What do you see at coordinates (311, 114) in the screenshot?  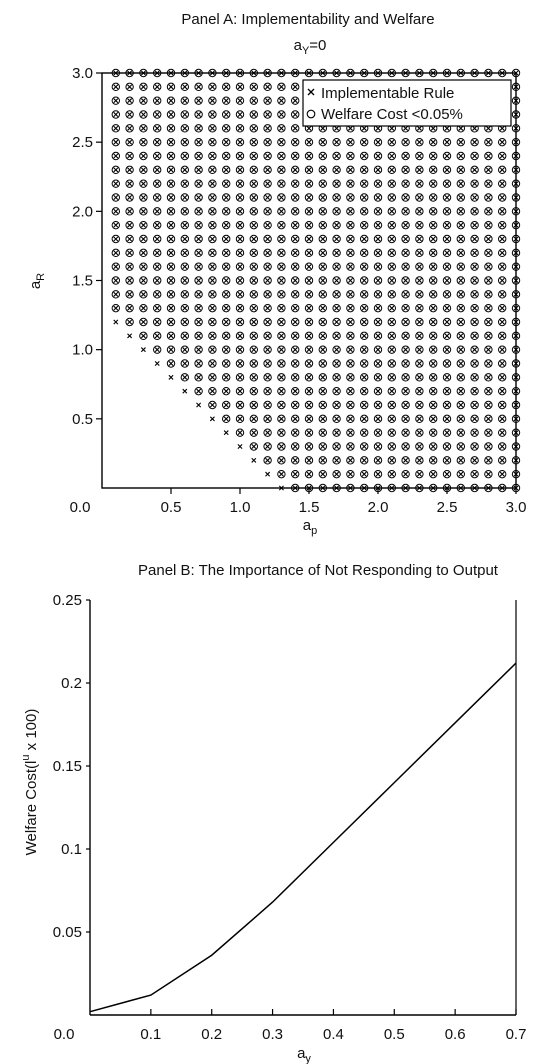 I see `legend-circle-icon` at bounding box center [311, 114].